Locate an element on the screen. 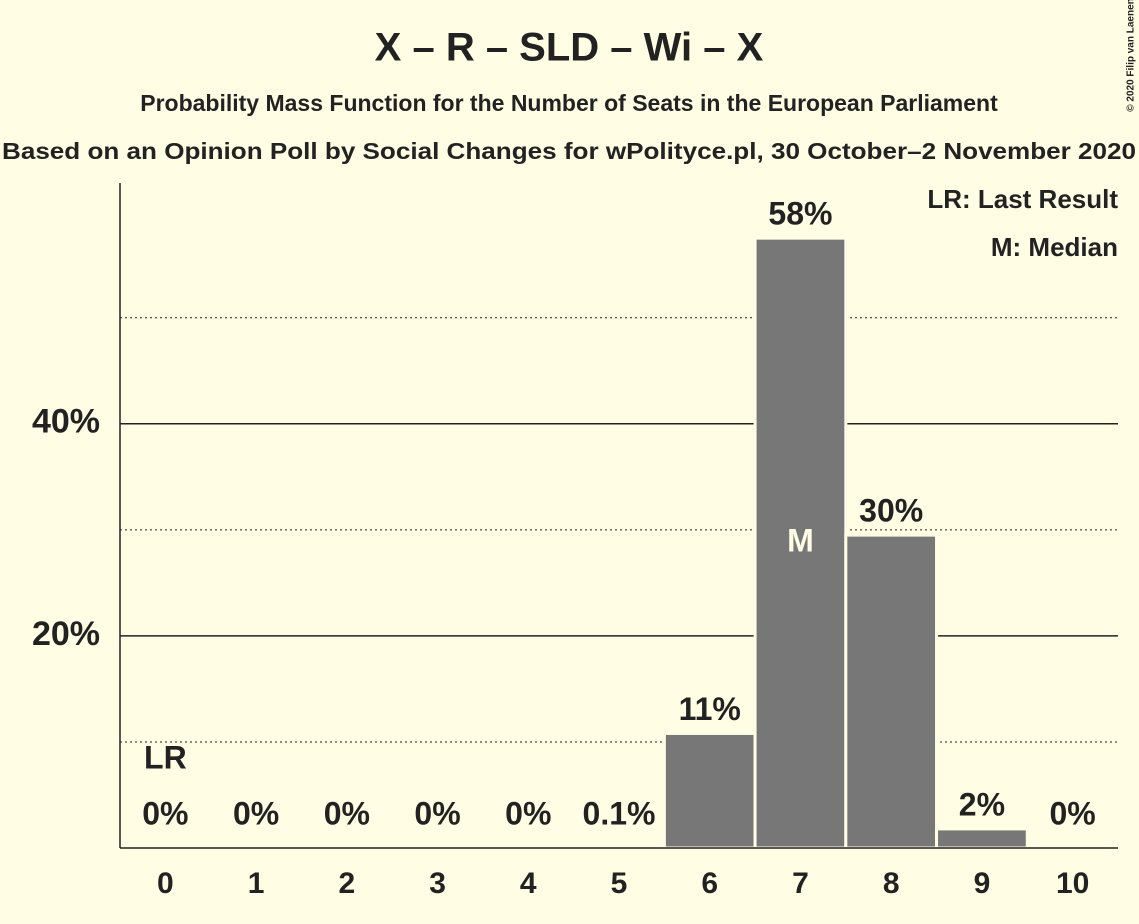 This screenshot has width=1139, height=924. chart-title: X – R – SLD – Wi – X is located at coordinates (569, 48).